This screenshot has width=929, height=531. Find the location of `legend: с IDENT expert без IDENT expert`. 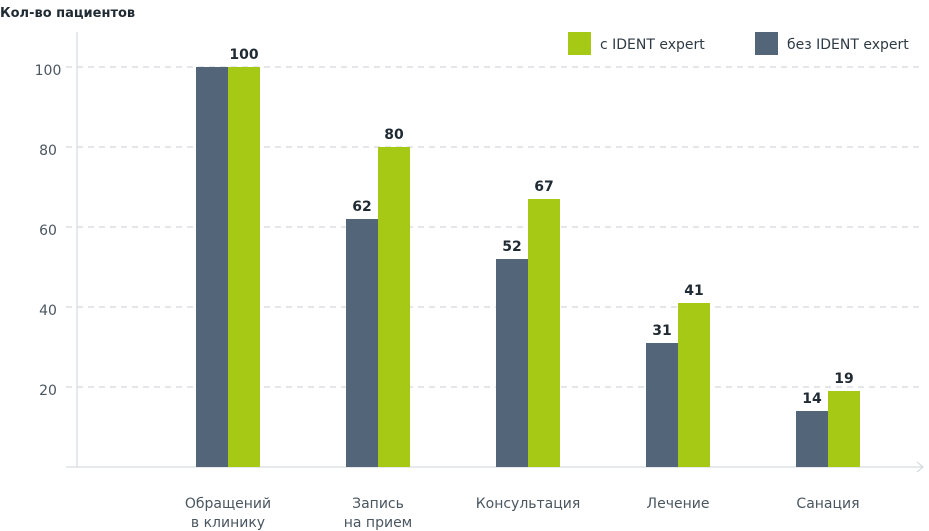

legend: с IDENT expert без IDENT expert is located at coordinates (738, 43).